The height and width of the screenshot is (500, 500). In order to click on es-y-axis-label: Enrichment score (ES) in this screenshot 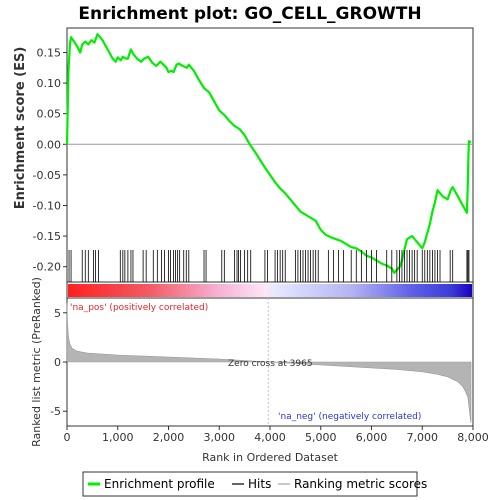, I will do `click(20, 128)`.